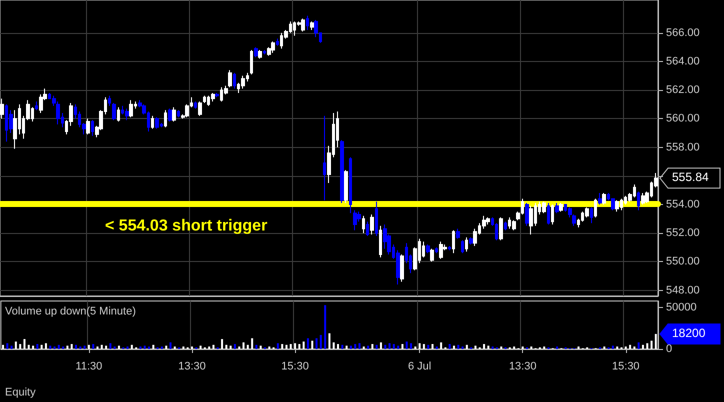  I want to click on x-tick-label: 15:30, so click(295, 366).